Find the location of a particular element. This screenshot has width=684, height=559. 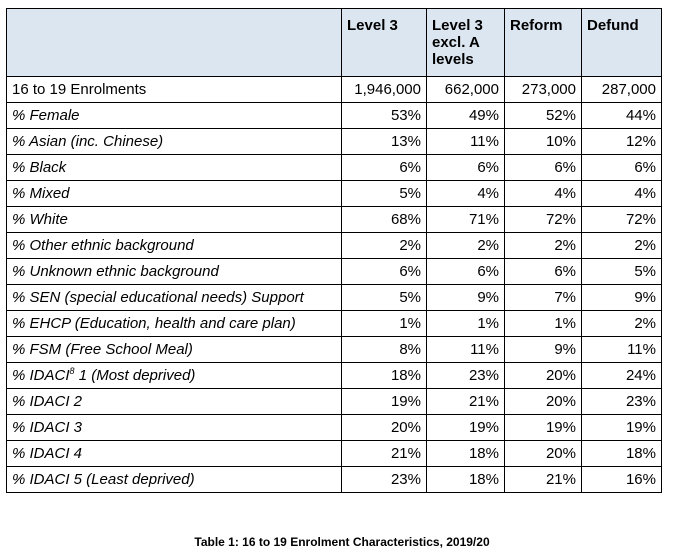

footnote-marker: 8 is located at coordinates (72, 371).